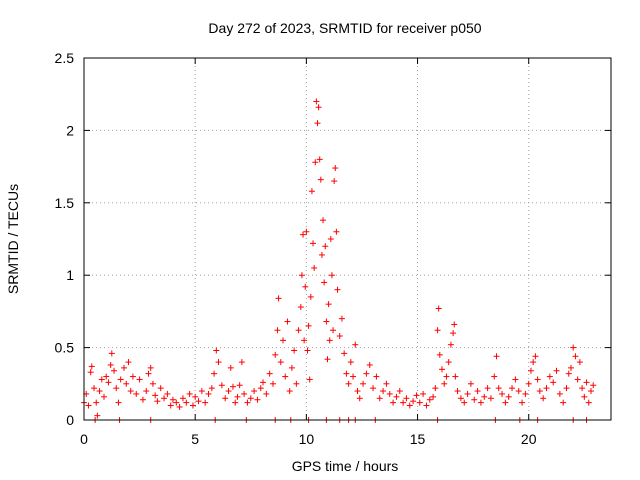  What do you see at coordinates (529, 439) in the screenshot?
I see `x-tick-label: 20` at bounding box center [529, 439].